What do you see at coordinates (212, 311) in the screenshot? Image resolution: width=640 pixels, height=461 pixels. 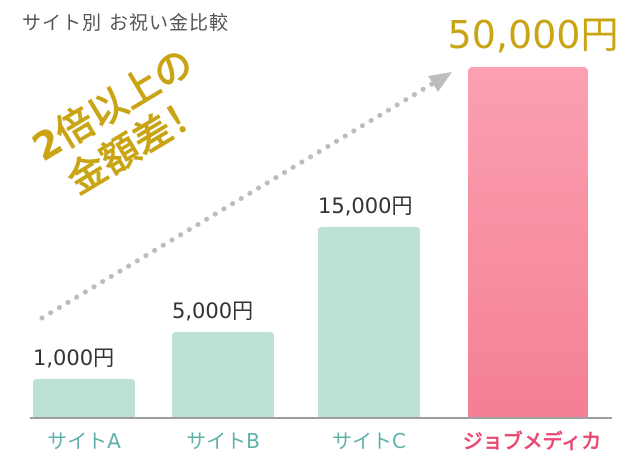 I see `value-label-2: 5,000円` at bounding box center [212, 311].